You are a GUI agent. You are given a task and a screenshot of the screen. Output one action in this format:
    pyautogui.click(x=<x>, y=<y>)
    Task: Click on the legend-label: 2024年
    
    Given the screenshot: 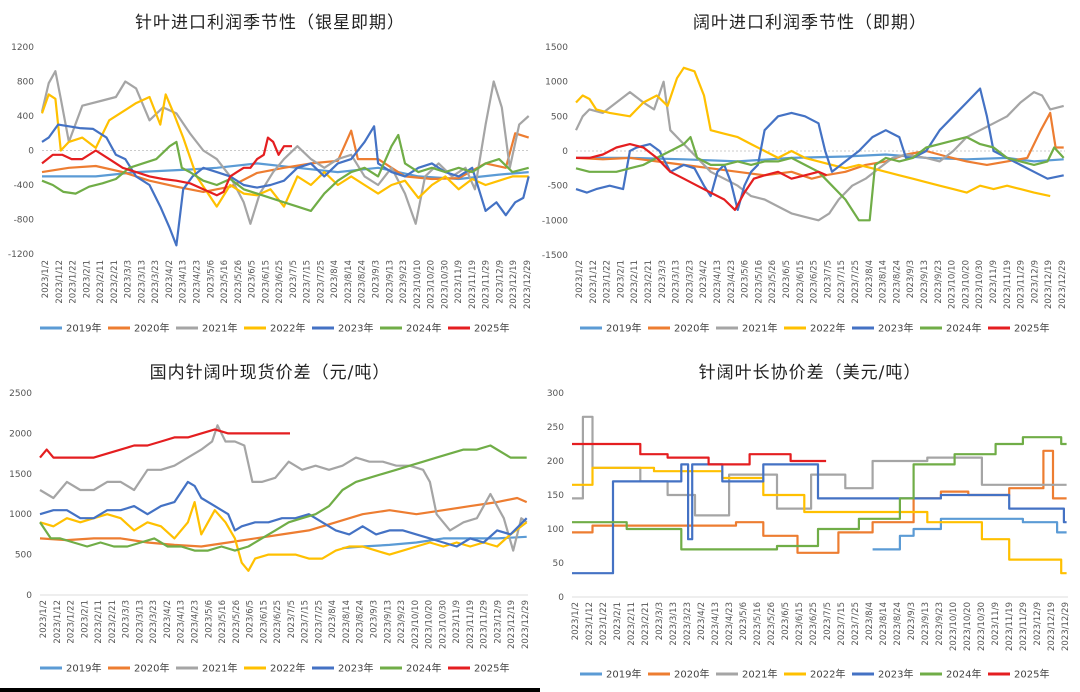 What is the action you would take?
    pyautogui.click(x=423, y=668)
    